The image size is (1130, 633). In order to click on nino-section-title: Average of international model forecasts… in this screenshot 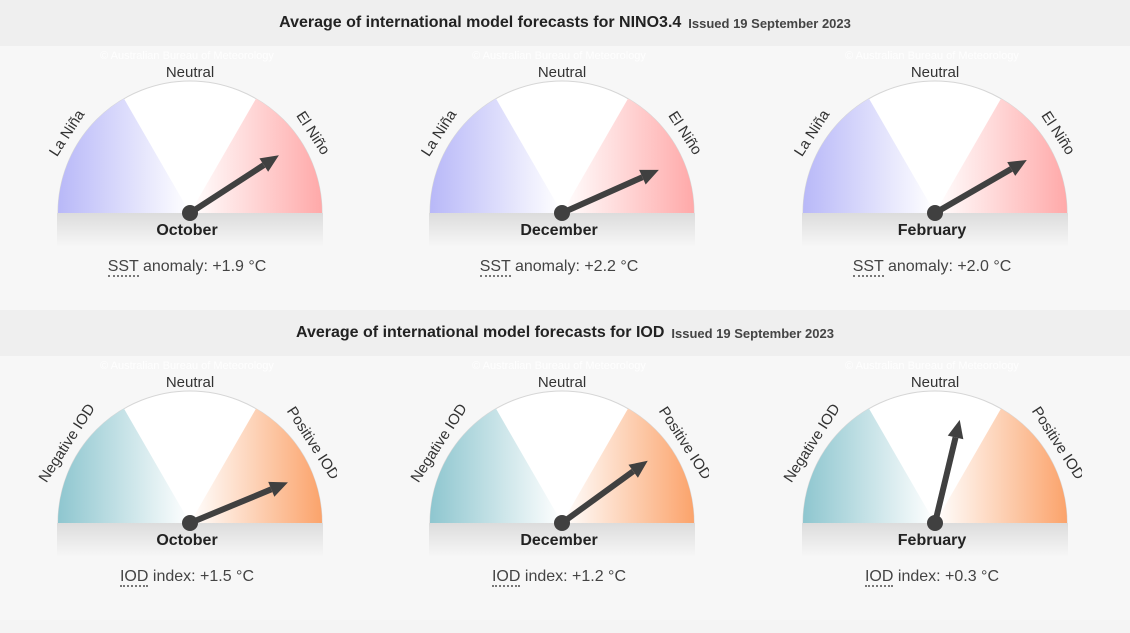, I will do `click(480, 22)`.